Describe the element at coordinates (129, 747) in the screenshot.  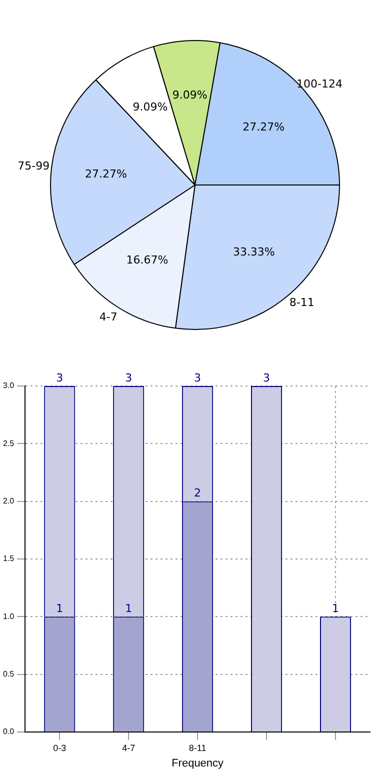
I see `x-tick-label: 4-7` at that location.